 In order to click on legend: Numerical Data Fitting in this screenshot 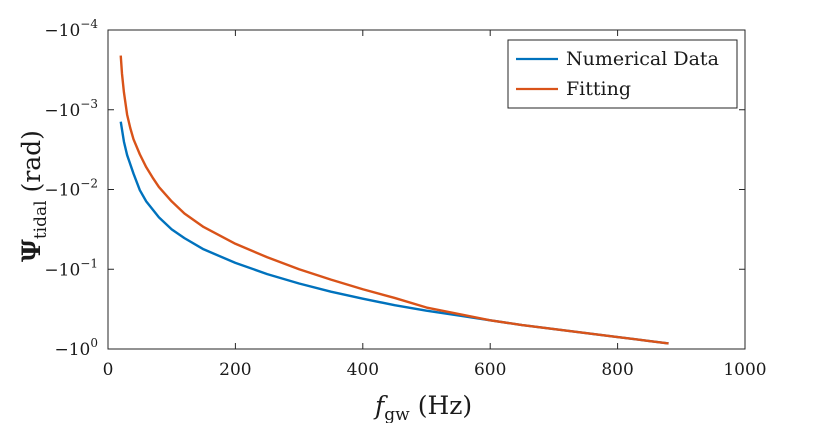, I will do `click(622, 74)`.